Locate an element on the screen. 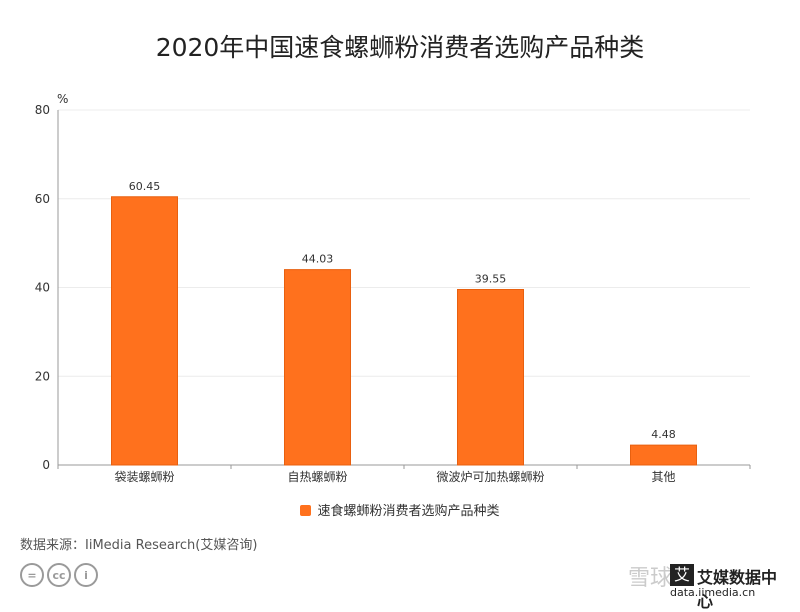 The width and height of the screenshot is (800, 612). x-tick-label: 微波炉可加热螺蛳粉 is located at coordinates (490, 477).